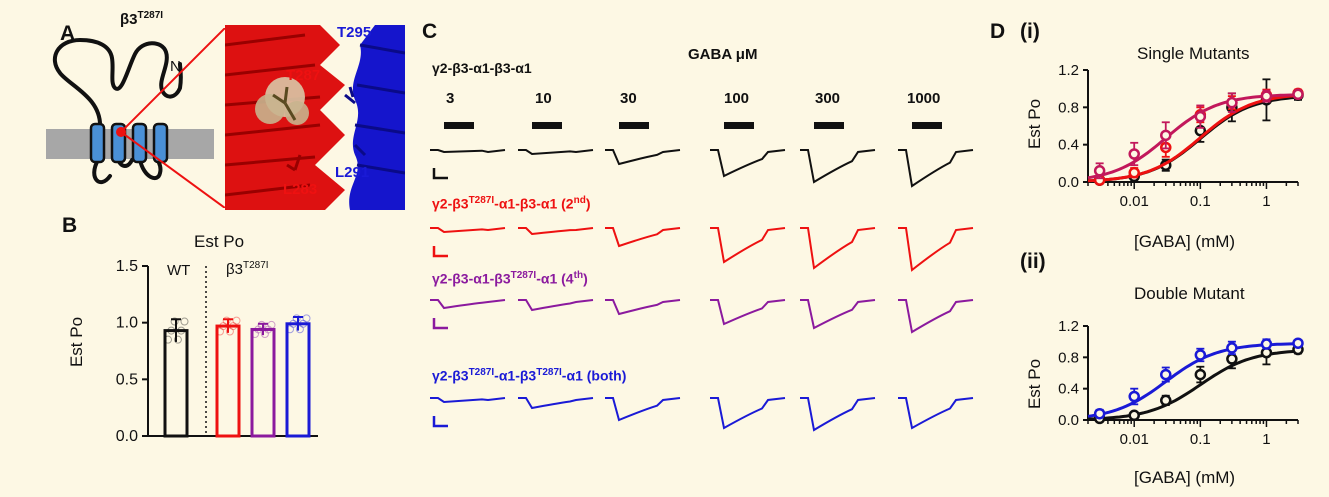 This screenshot has width=1329, height=497. Describe the element at coordinates (543, 98) in the screenshot. I see `concentration-label: 10` at that location.